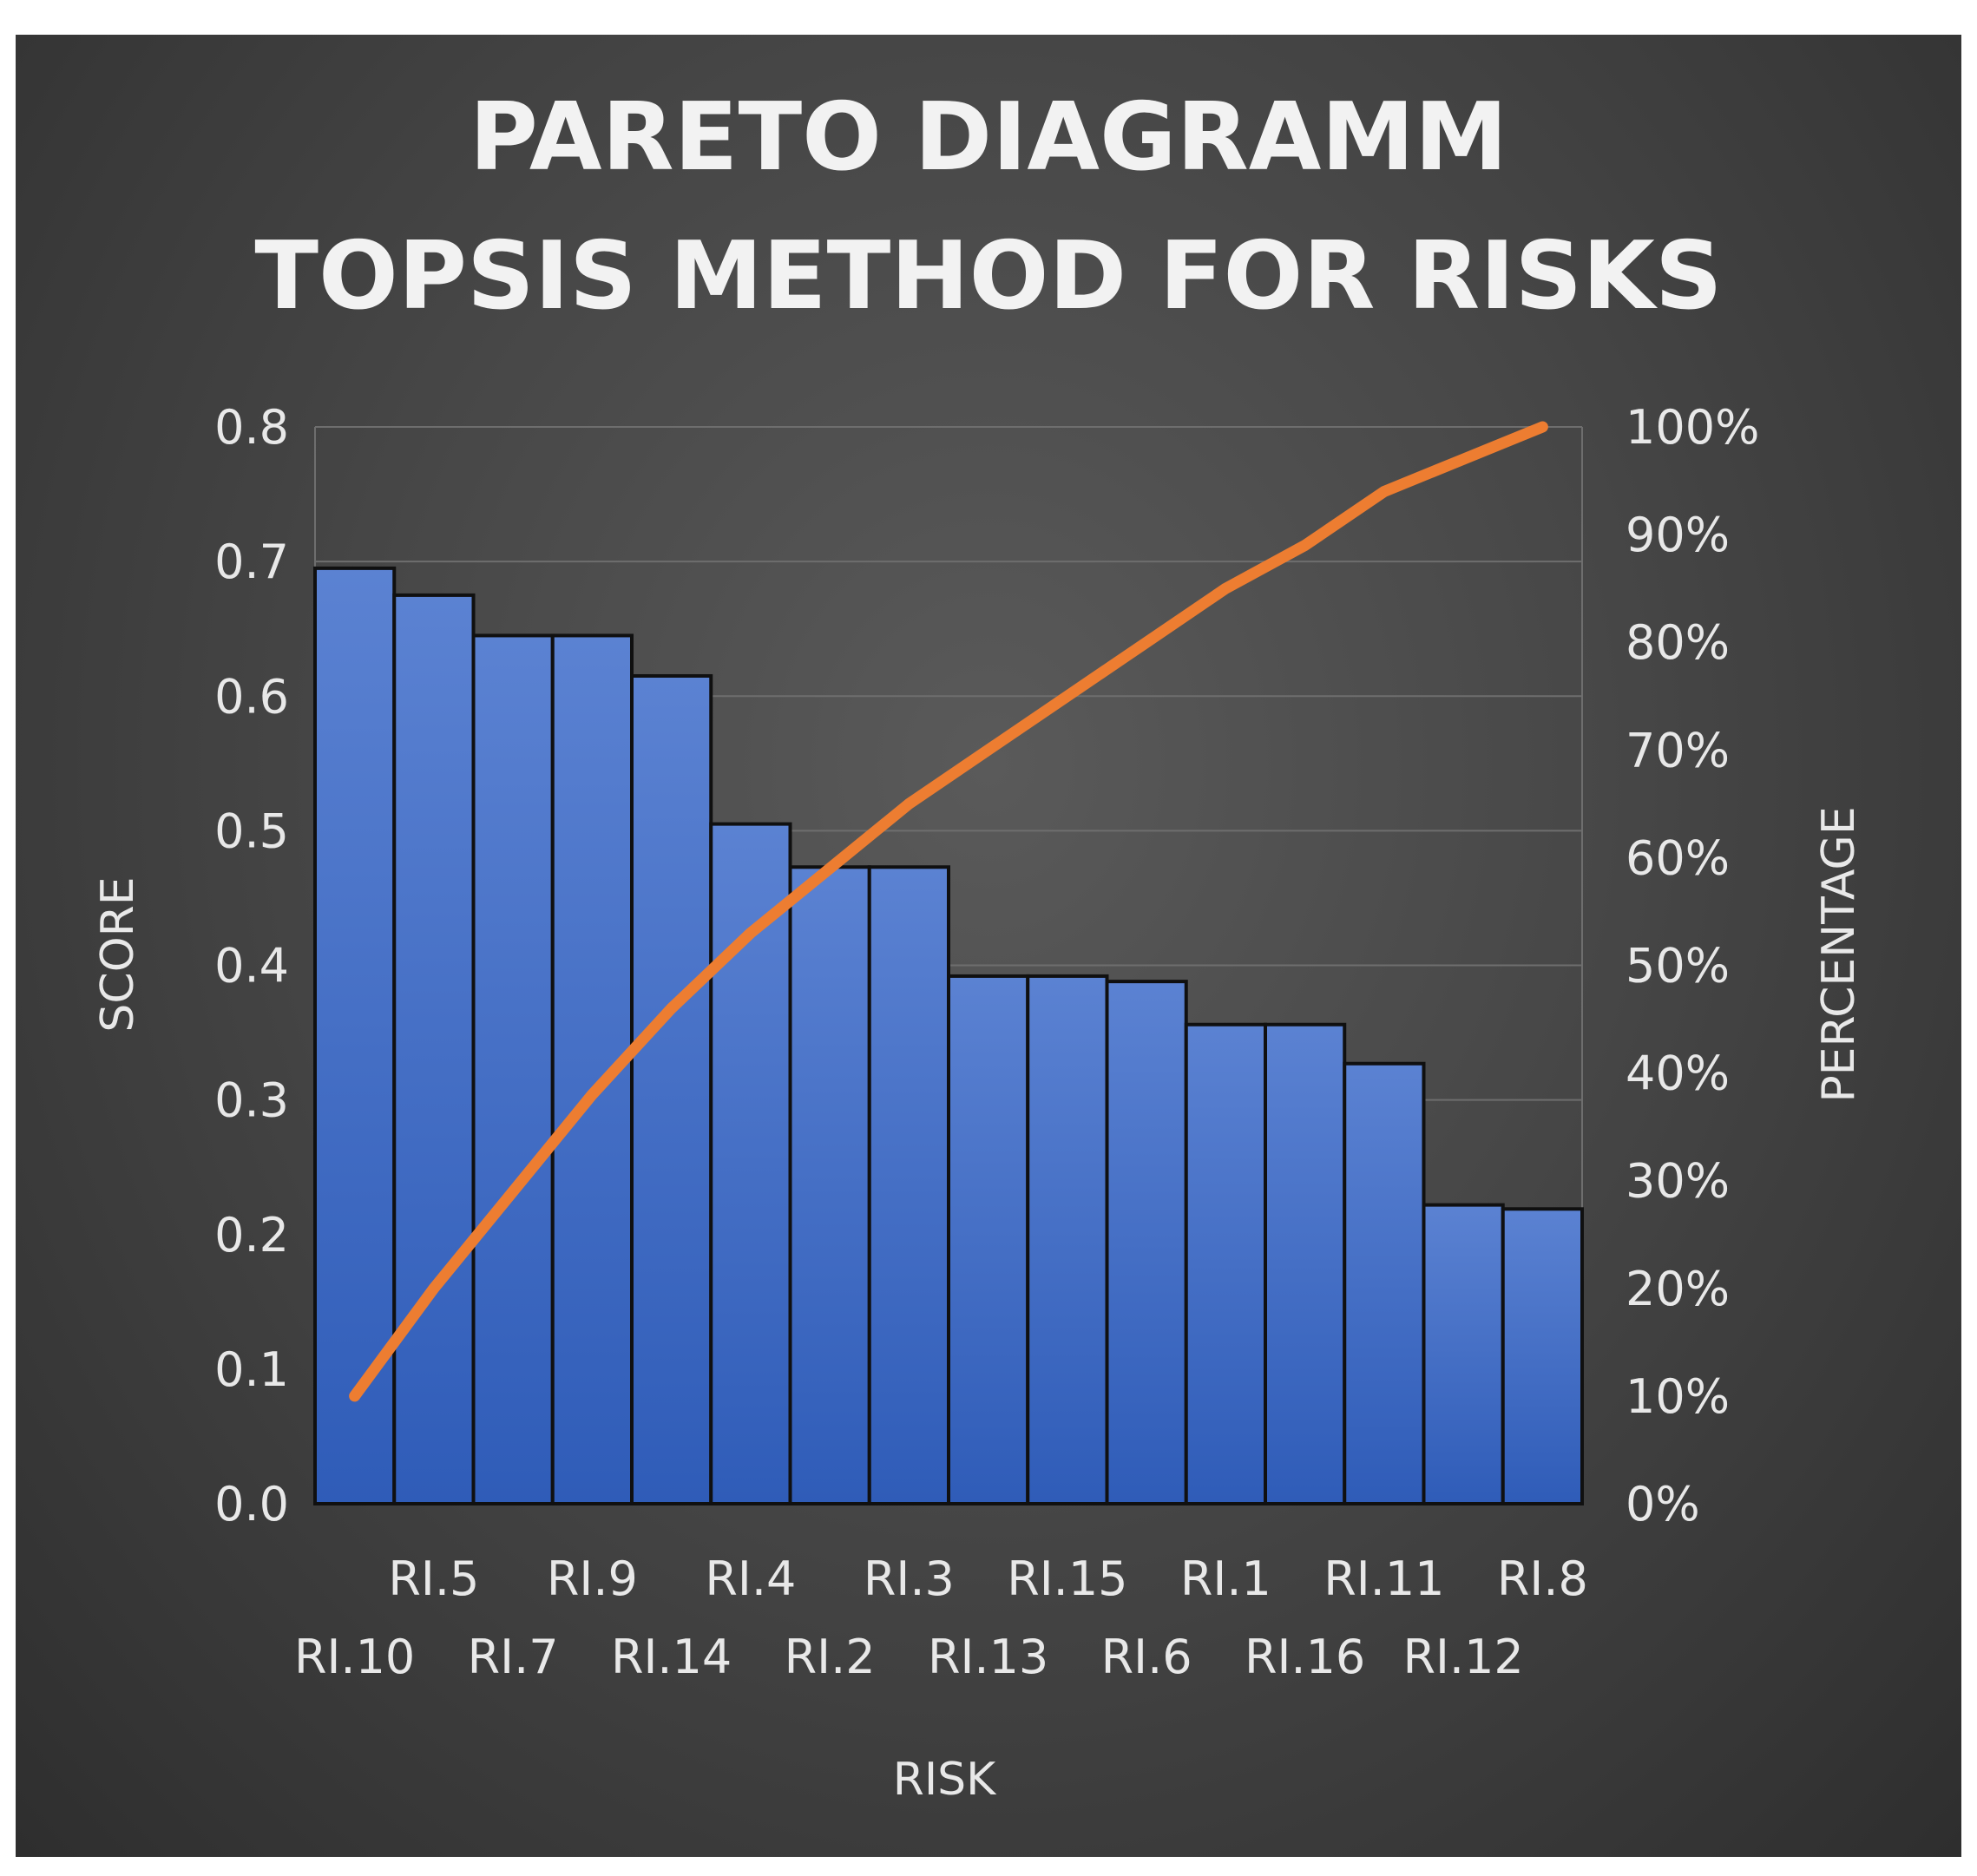 This screenshot has width=1977, height=1876. I want to click on y2-tick-label: 50%, so click(1678, 967).